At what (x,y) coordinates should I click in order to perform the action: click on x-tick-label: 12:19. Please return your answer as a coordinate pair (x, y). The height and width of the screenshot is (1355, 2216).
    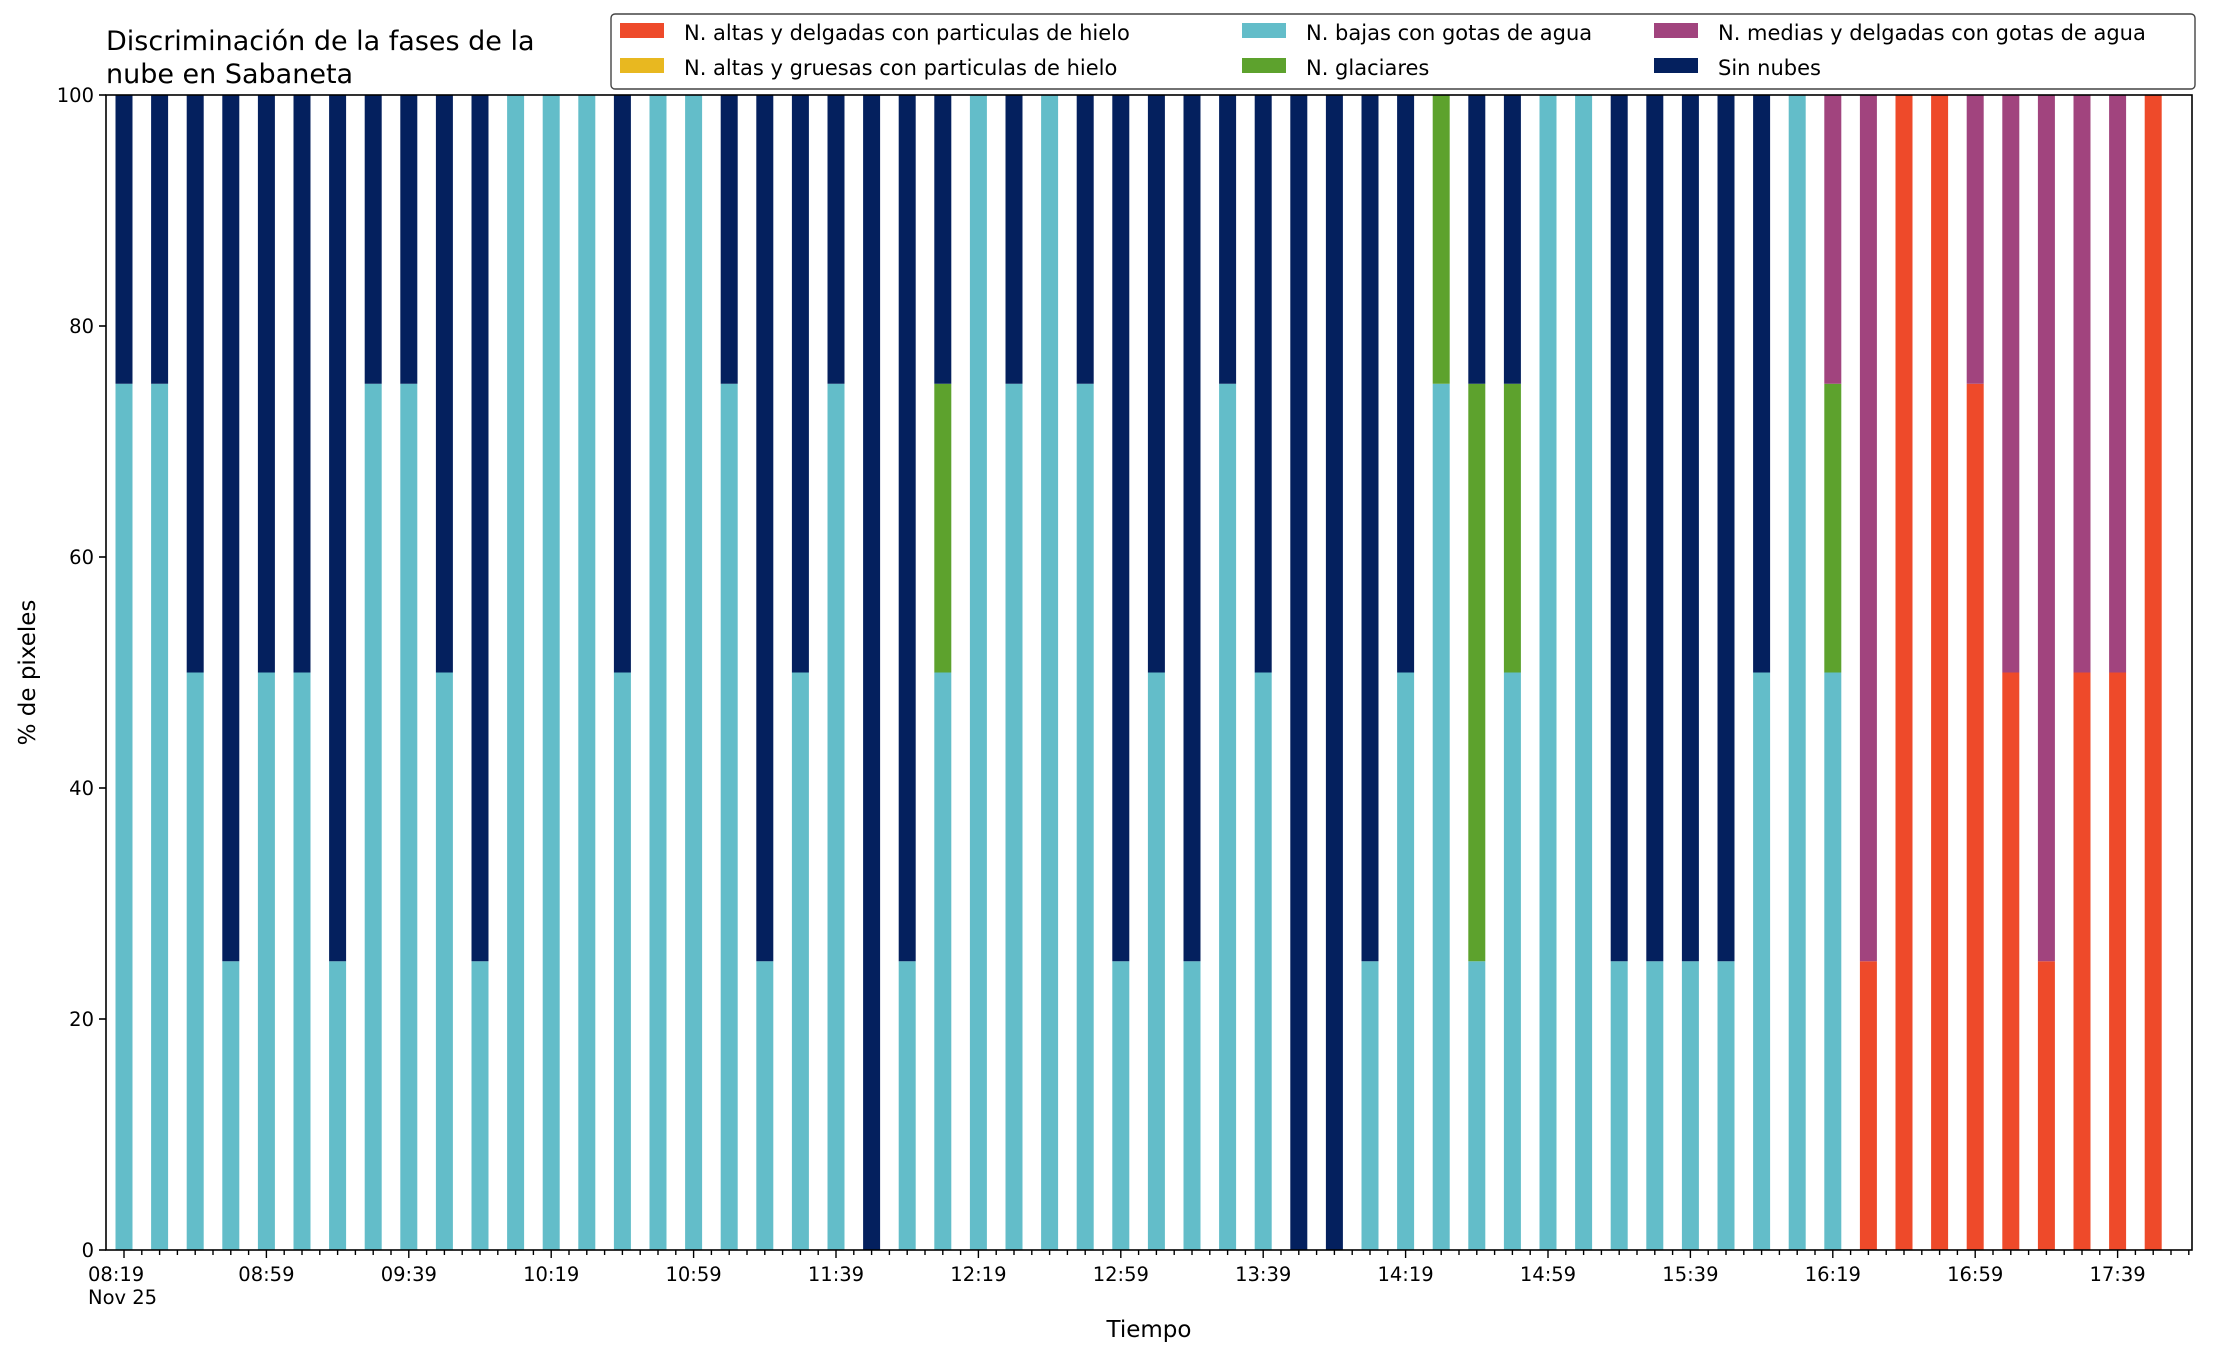
    Looking at the image, I should click on (978, 1274).